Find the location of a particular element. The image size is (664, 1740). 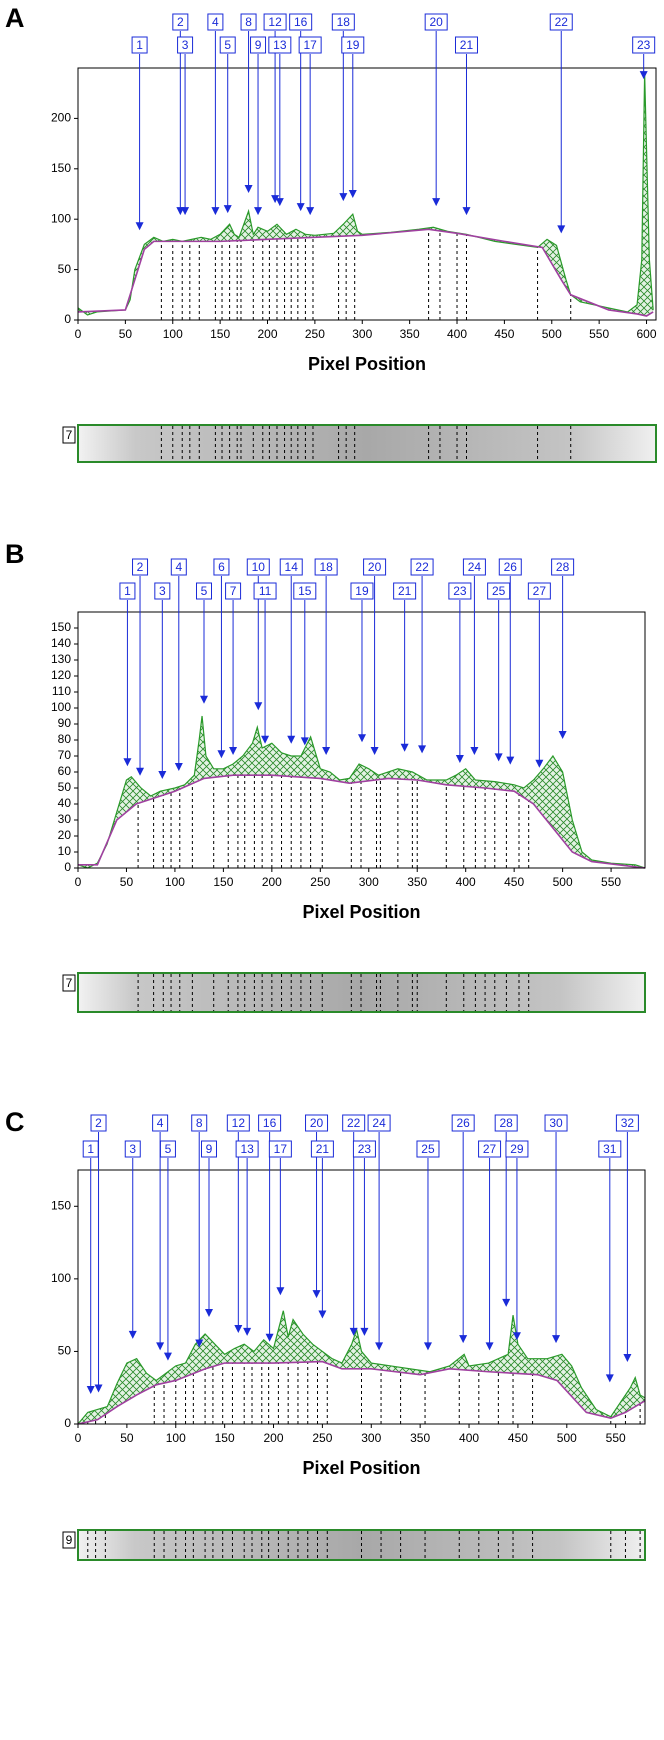

peak-label: 23 is located at coordinates (365, 1149).